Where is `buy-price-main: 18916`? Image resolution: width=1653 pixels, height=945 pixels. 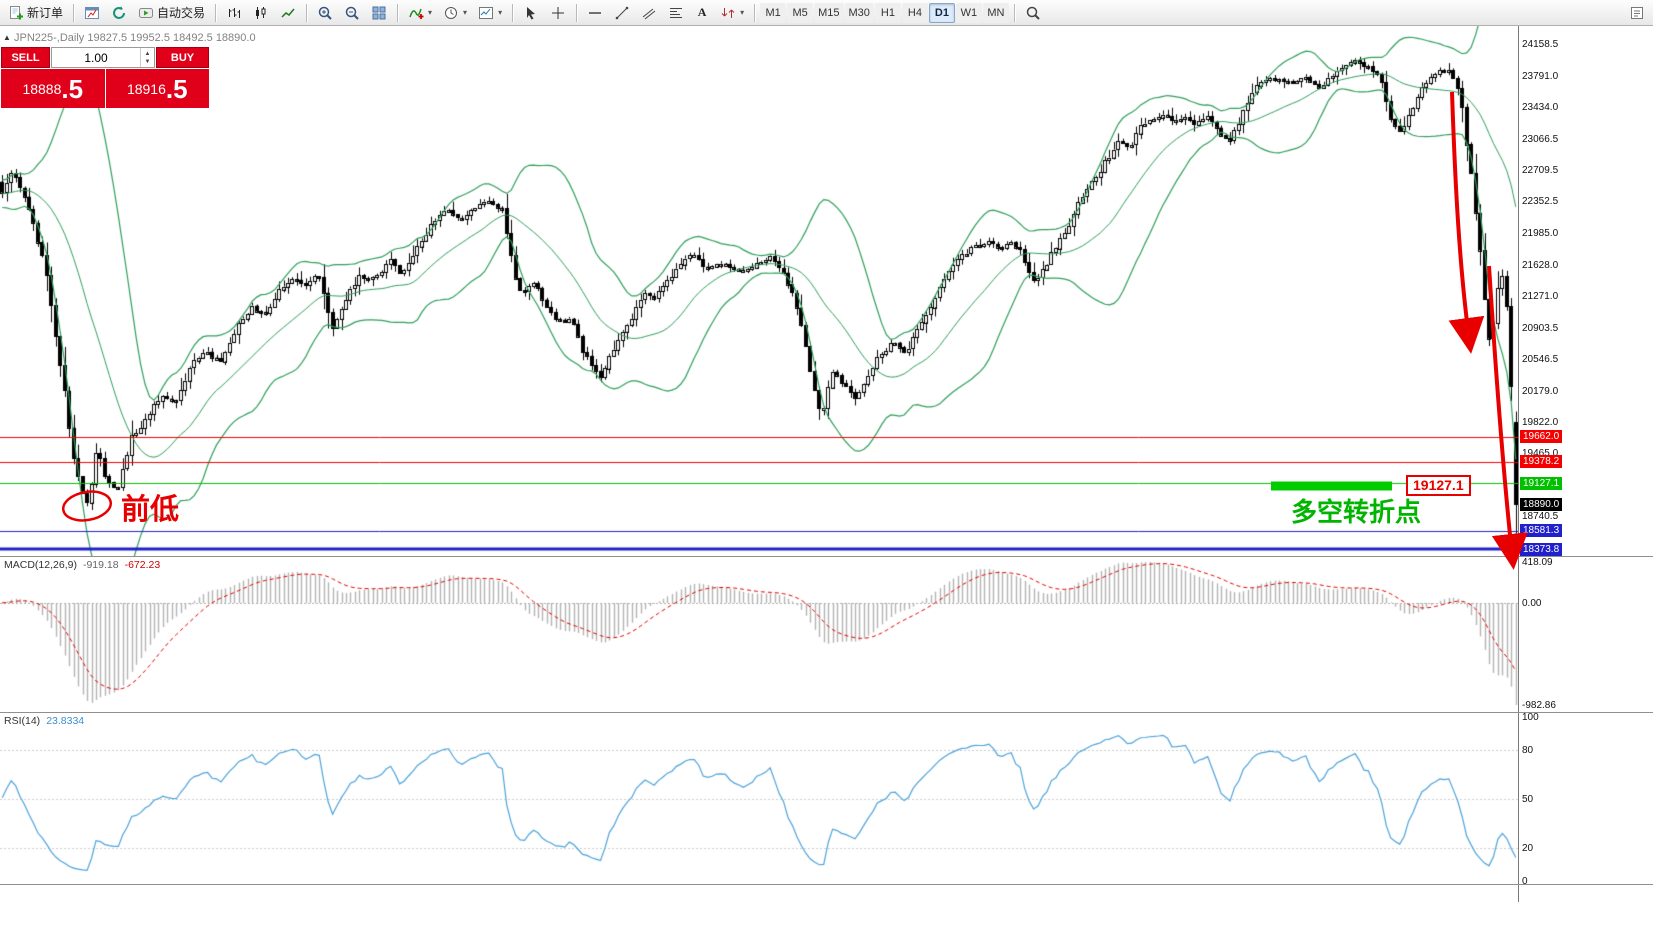
buy-price-main: 18916 is located at coordinates (146, 88).